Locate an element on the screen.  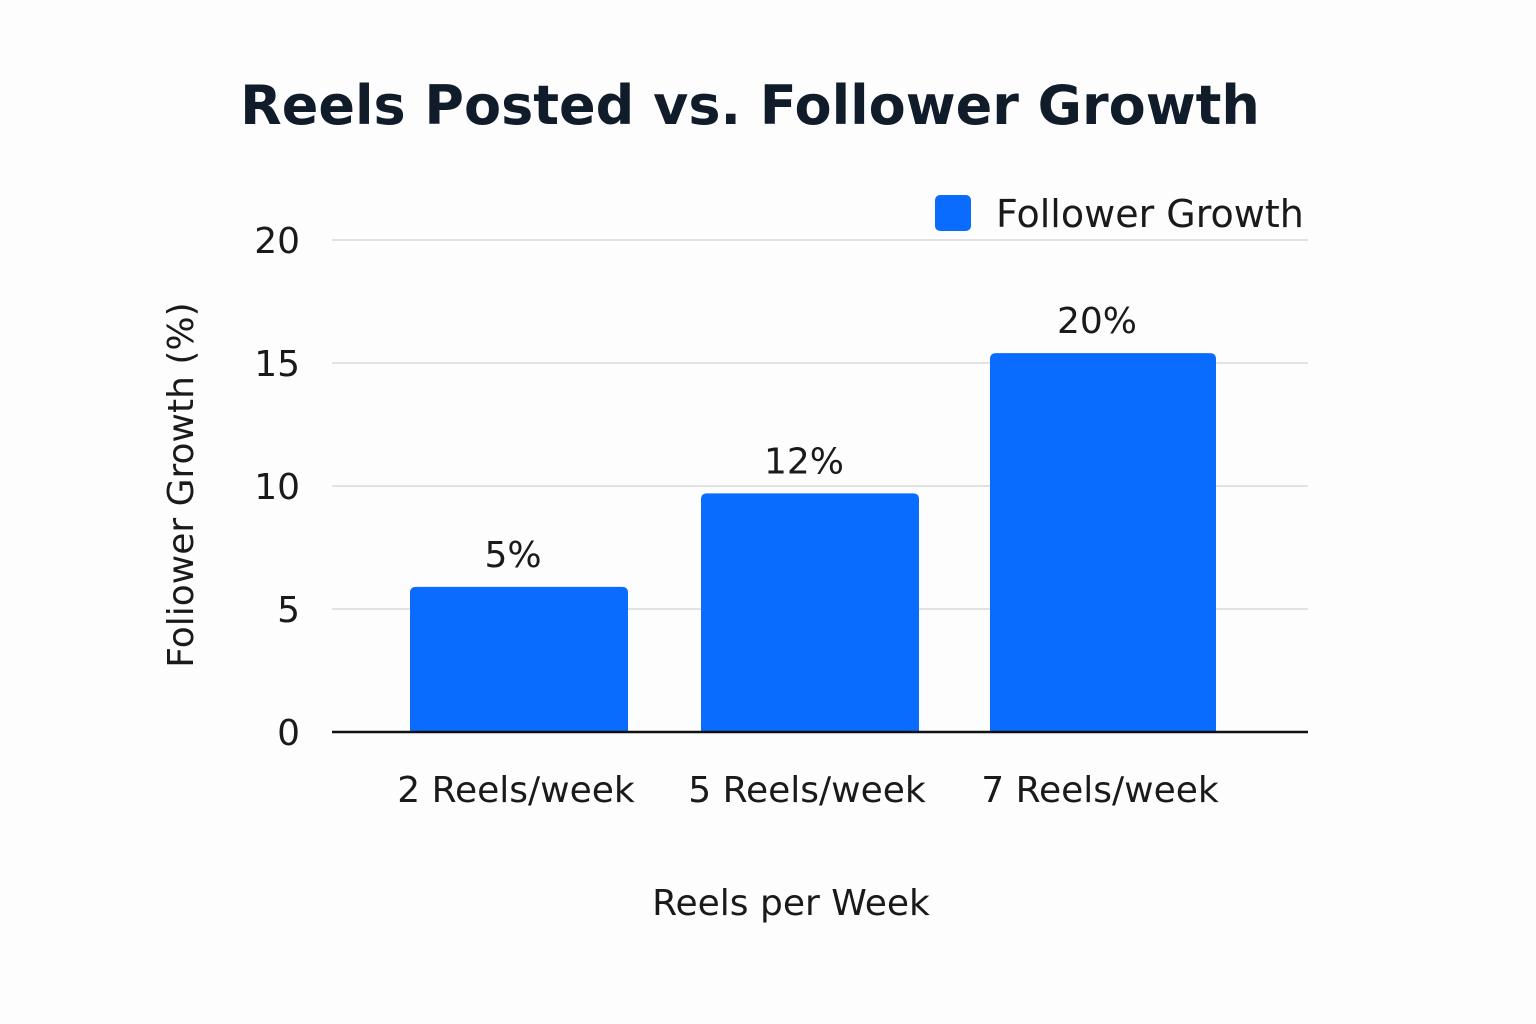
x-tick-label: 7 Reels/week is located at coordinates (1100, 790).